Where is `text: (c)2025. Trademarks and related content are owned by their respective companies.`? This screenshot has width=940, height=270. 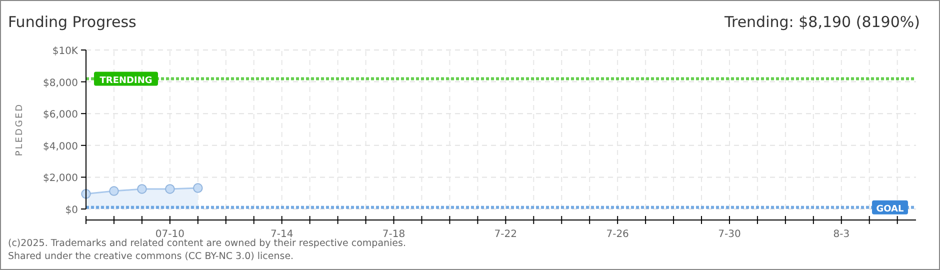 text: (c)2025. Trademarks and related content are owned by their respective companies. is located at coordinates (207, 243).